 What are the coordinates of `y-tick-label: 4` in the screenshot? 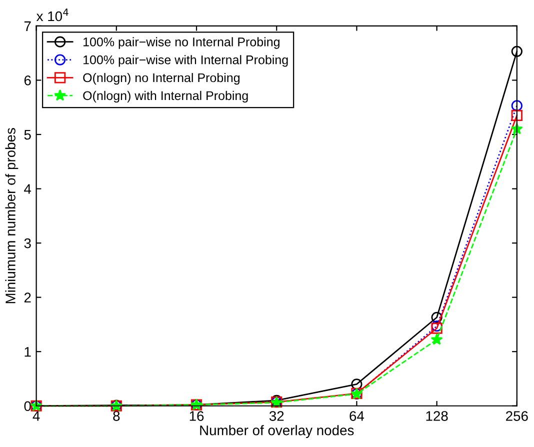 It's located at (28, 189).